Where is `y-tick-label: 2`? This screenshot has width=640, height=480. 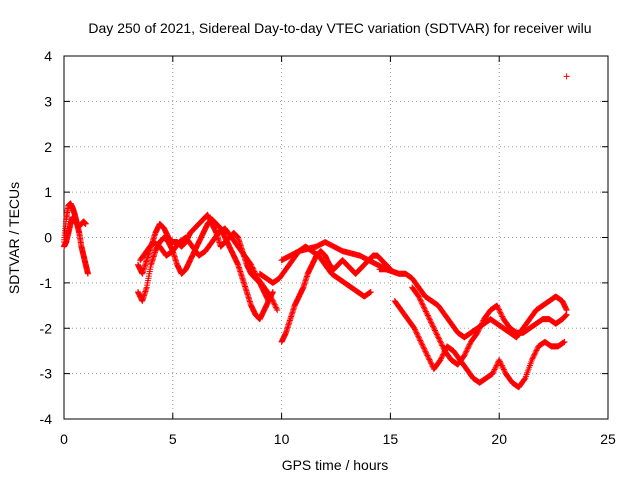
y-tick-label: 2 is located at coordinates (48, 147).